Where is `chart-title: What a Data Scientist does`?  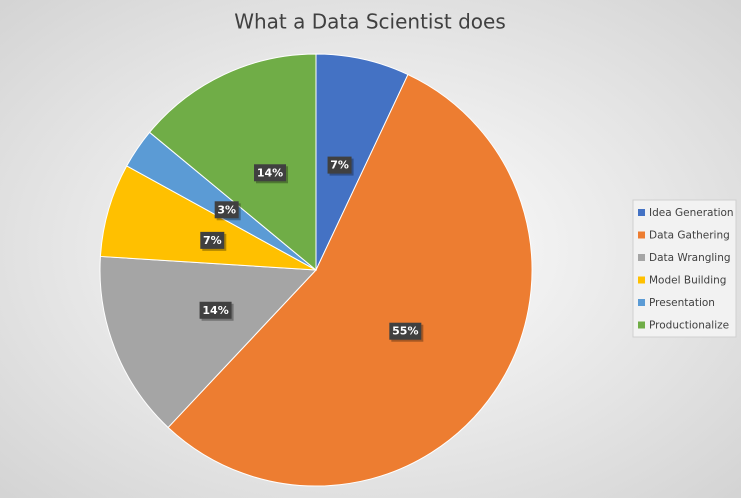
chart-title: What a Data Scientist does is located at coordinates (370, 22).